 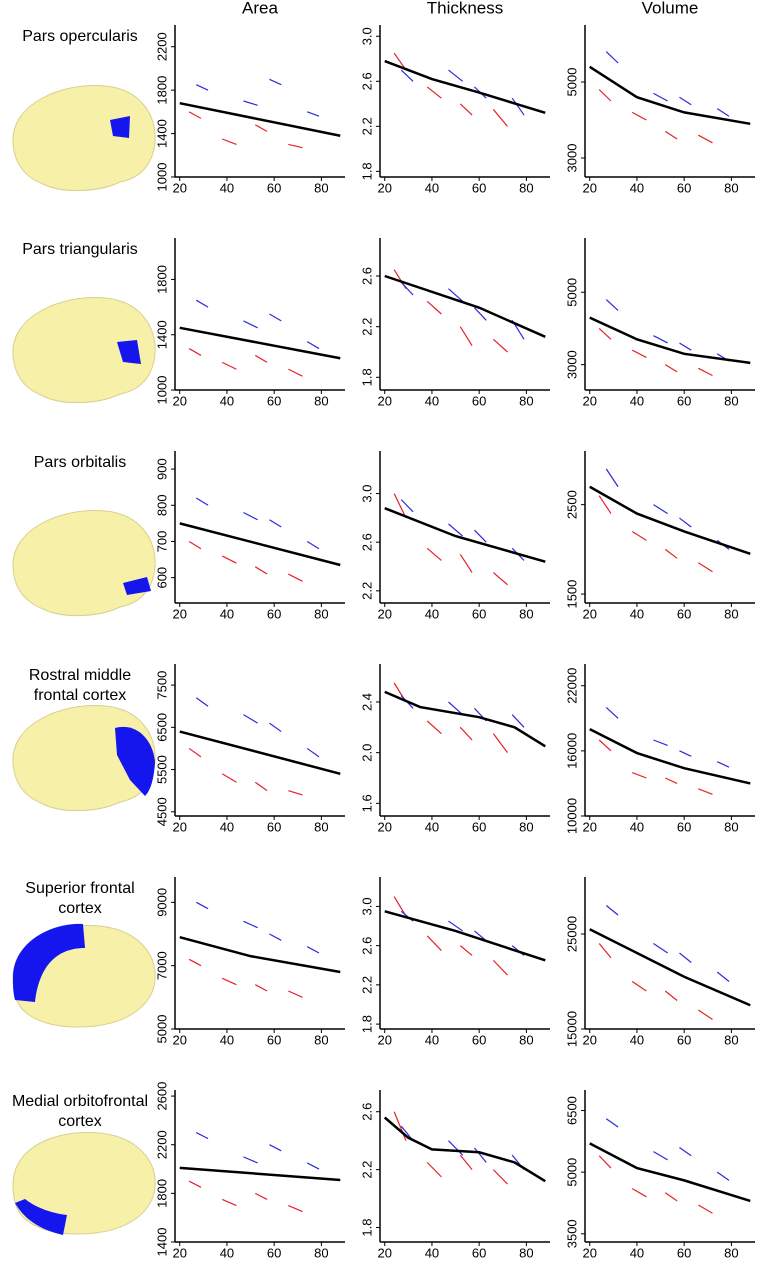 What do you see at coordinates (161, 390) in the screenshot?
I see `y-tick-label: 1000` at bounding box center [161, 390].